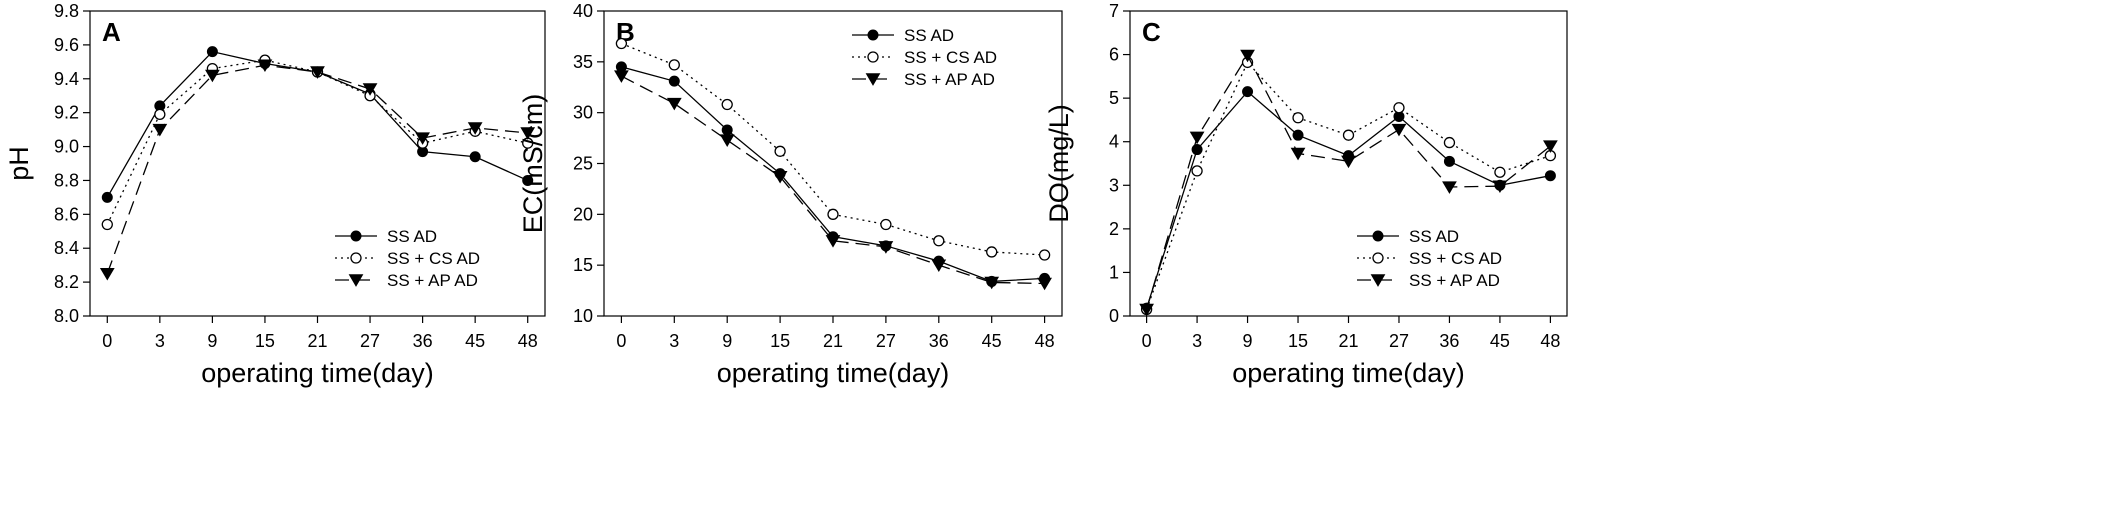  Describe the element at coordinates (1114, 272) in the screenshot. I see `y-tick-label: 1` at that location.